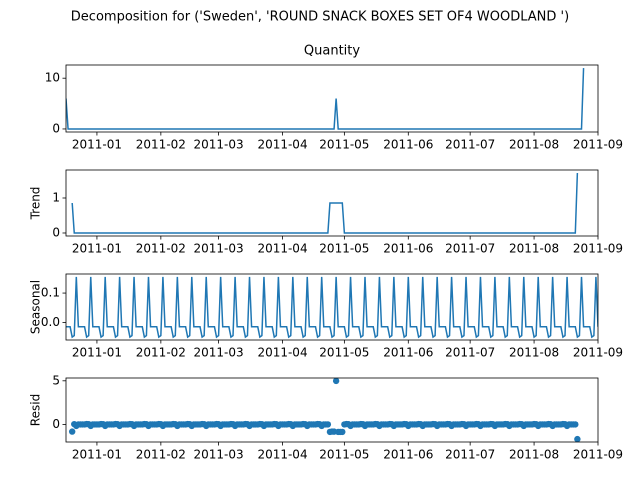  Describe the element at coordinates (56, 380) in the screenshot. I see `y-tick-label: 5` at that location.